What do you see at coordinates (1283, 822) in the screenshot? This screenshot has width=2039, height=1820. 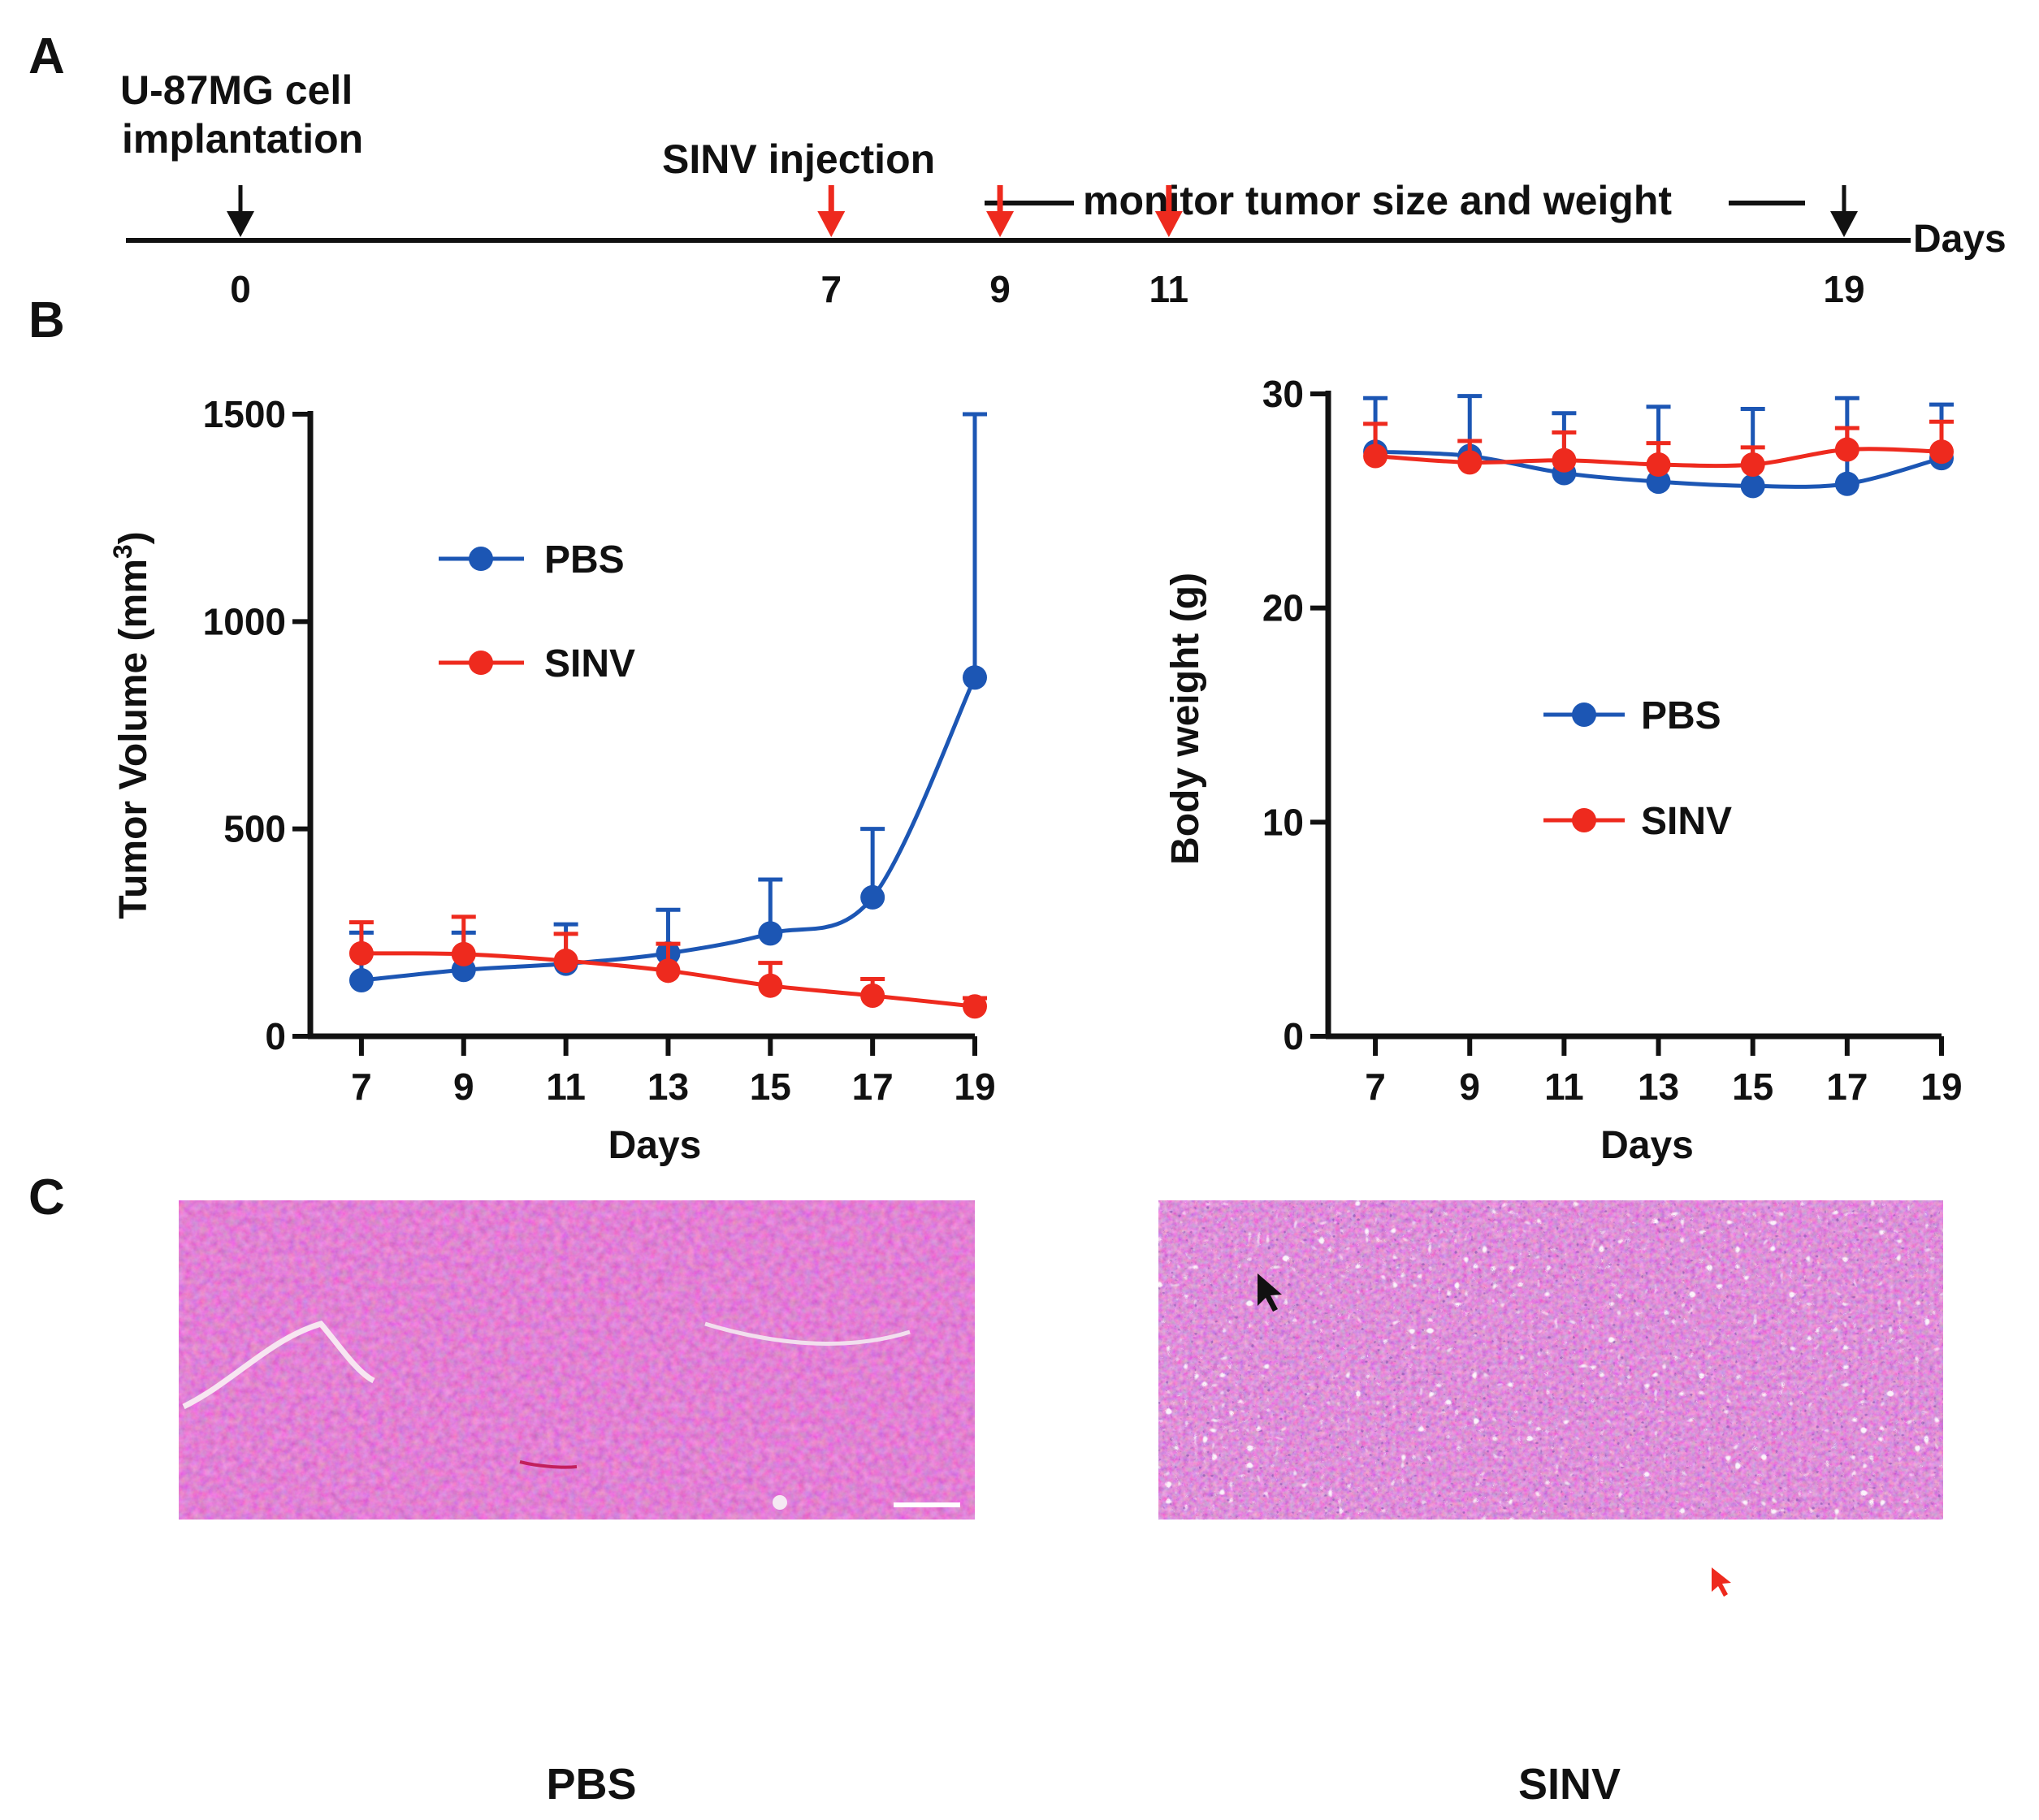 I see `y-tick-label: 10` at bounding box center [1283, 822].